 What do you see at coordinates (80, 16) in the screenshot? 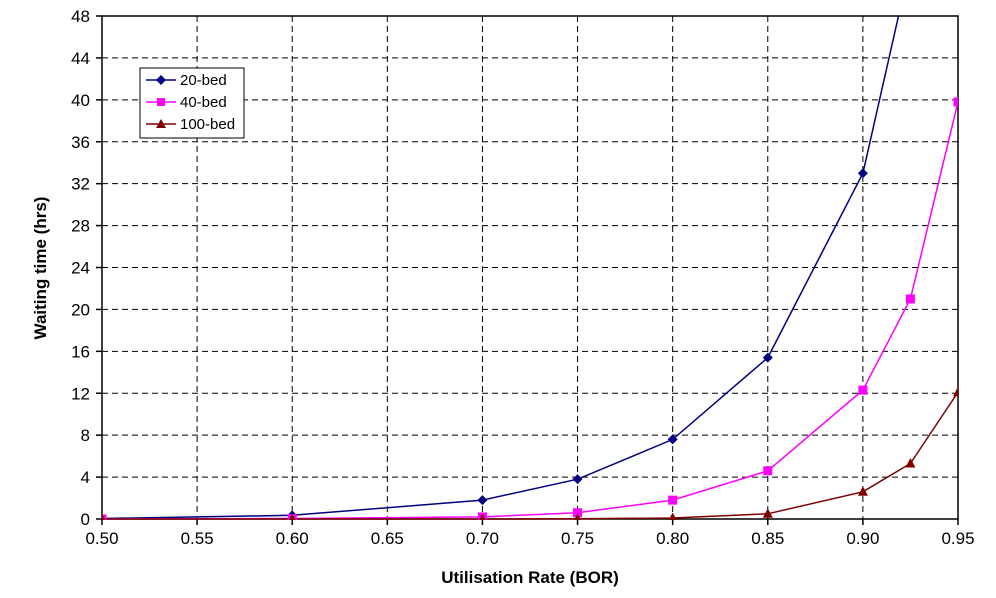
I see `y-tick-label: 48` at bounding box center [80, 16].